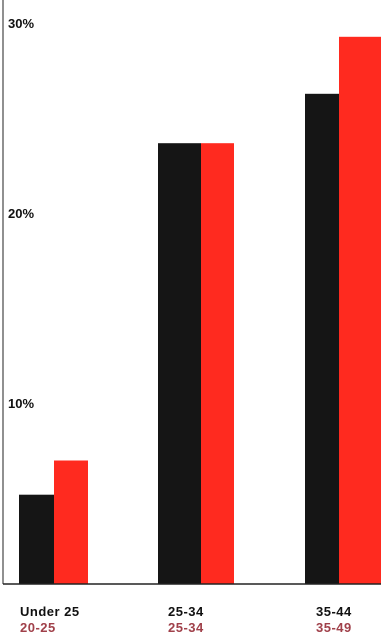  Describe the element at coordinates (186, 627) in the screenshot. I see `x-category-sublabel: 25-34` at that location.